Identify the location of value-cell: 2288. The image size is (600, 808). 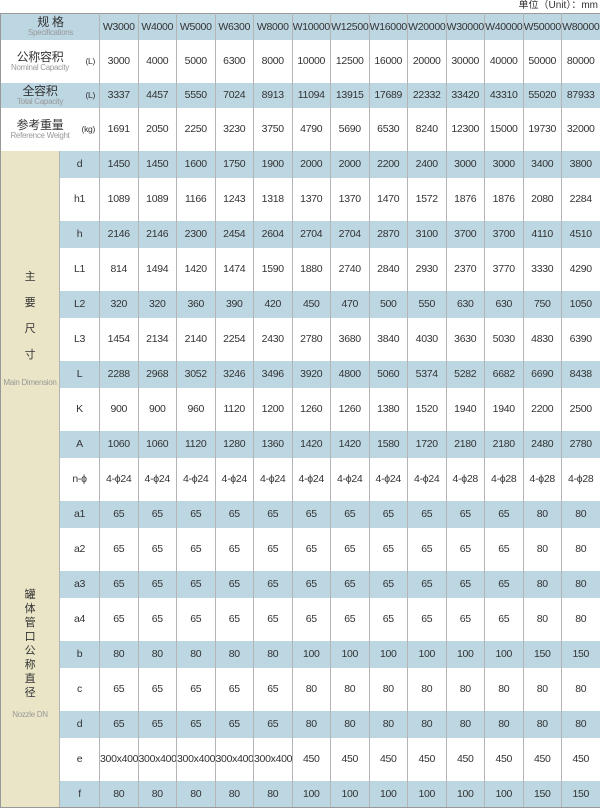
(119, 374).